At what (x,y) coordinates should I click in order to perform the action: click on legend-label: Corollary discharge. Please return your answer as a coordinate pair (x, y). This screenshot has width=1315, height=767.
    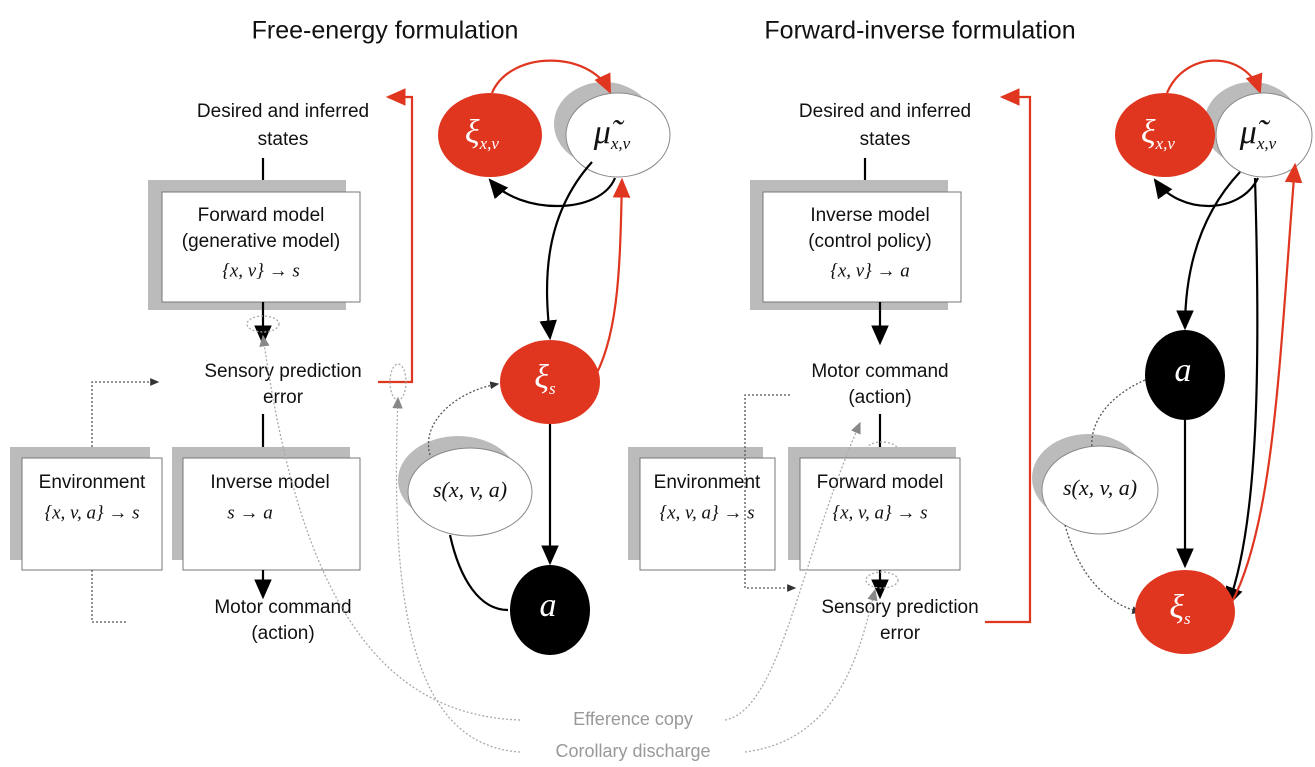
    Looking at the image, I should click on (632, 751).